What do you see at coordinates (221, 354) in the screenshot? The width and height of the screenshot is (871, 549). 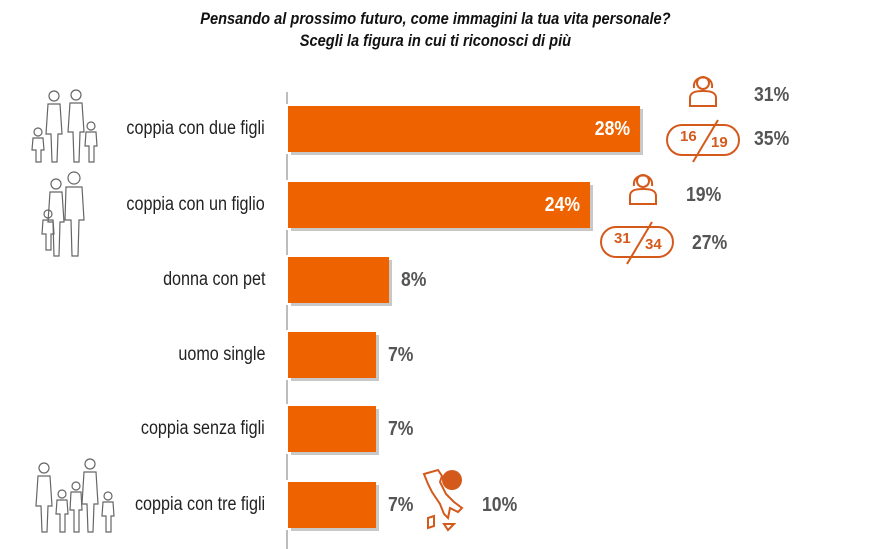 I see `category-label: uomo single` at bounding box center [221, 354].